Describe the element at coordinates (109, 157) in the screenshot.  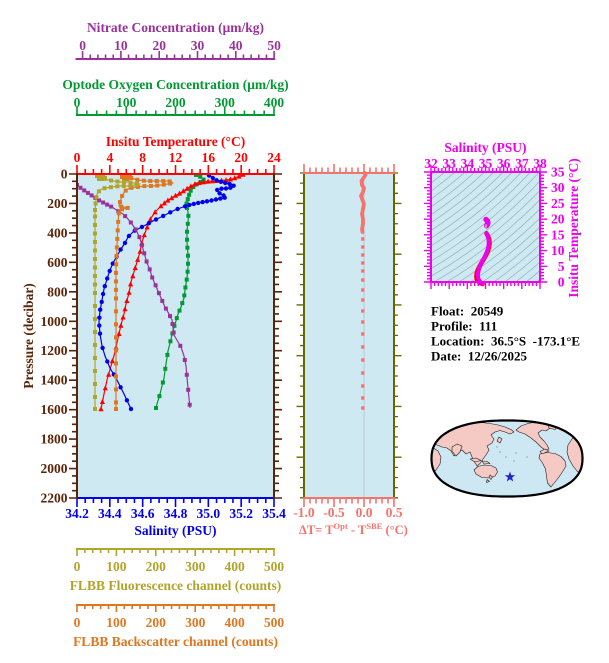
I see `svg-text: 4` at that location.